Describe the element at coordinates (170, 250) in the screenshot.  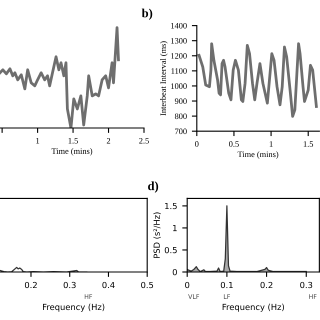
I see `y-tick-label: 0.5` at that location.